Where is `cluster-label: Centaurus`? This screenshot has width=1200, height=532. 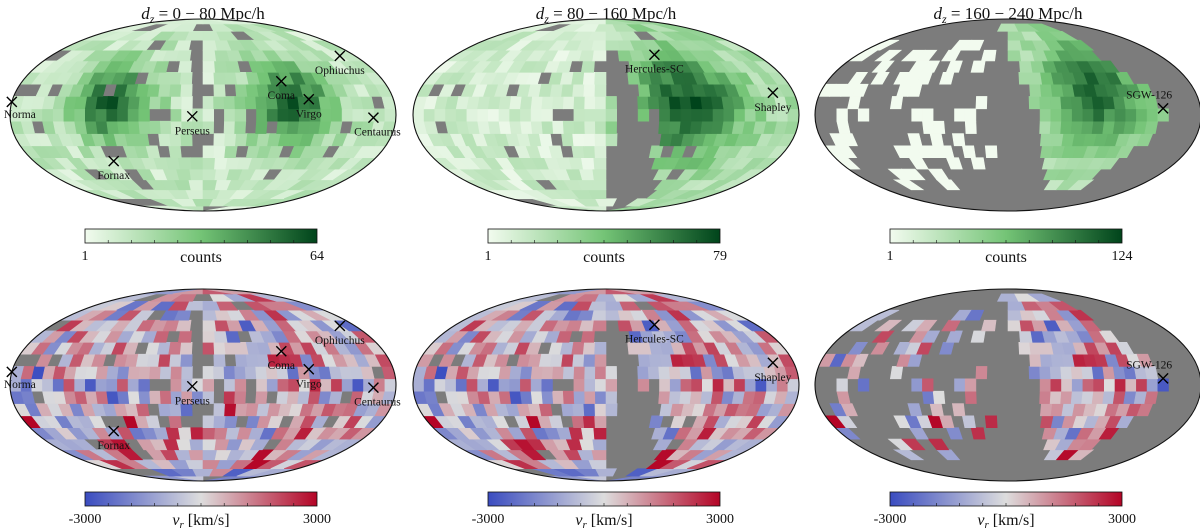
cluster-label: Centaurus is located at coordinates (377, 403).